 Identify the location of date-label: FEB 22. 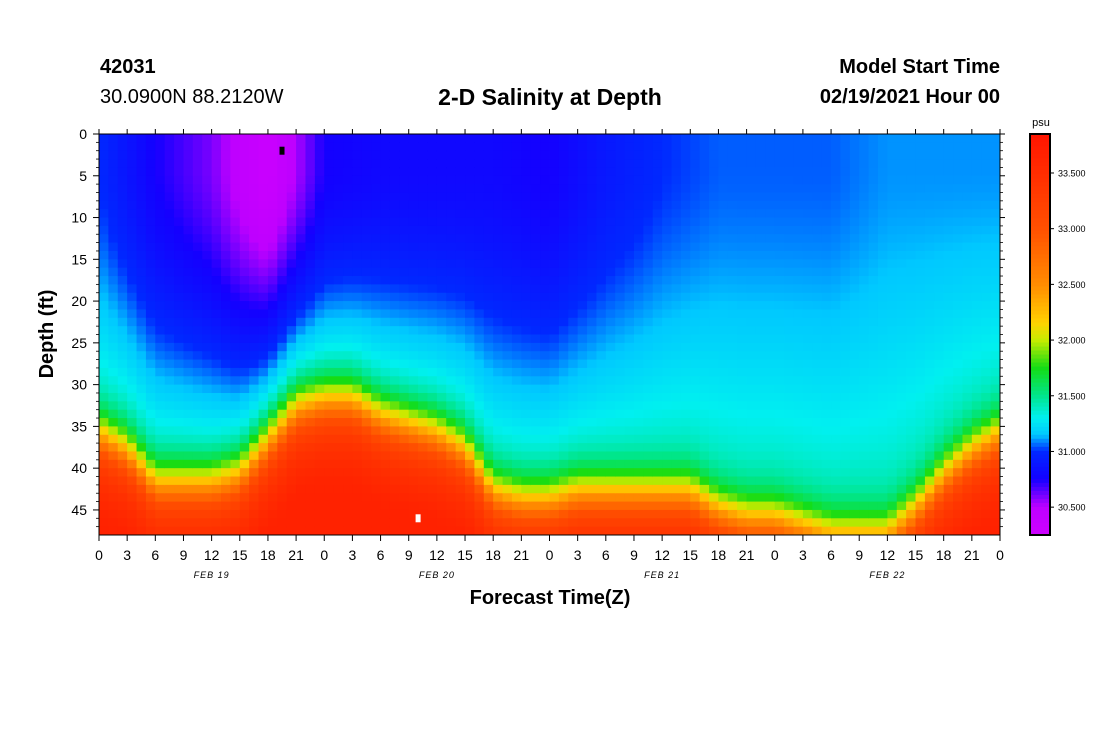
(887, 575).